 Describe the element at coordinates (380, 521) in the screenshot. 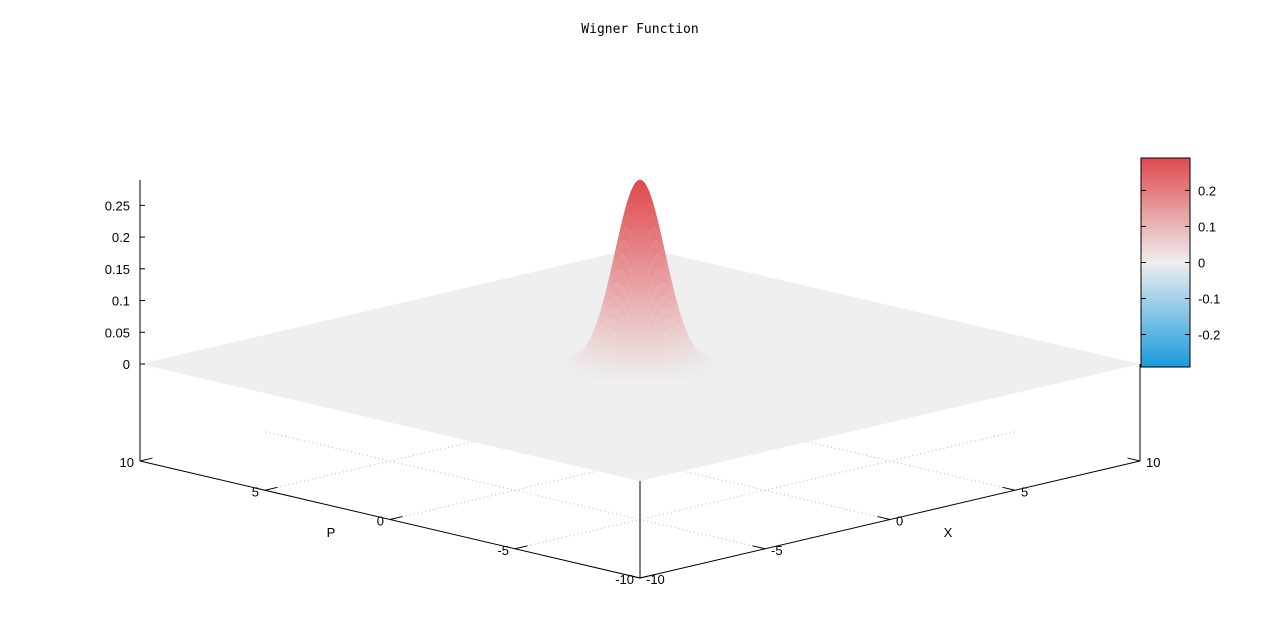

I see `p-tick-label: 0` at that location.